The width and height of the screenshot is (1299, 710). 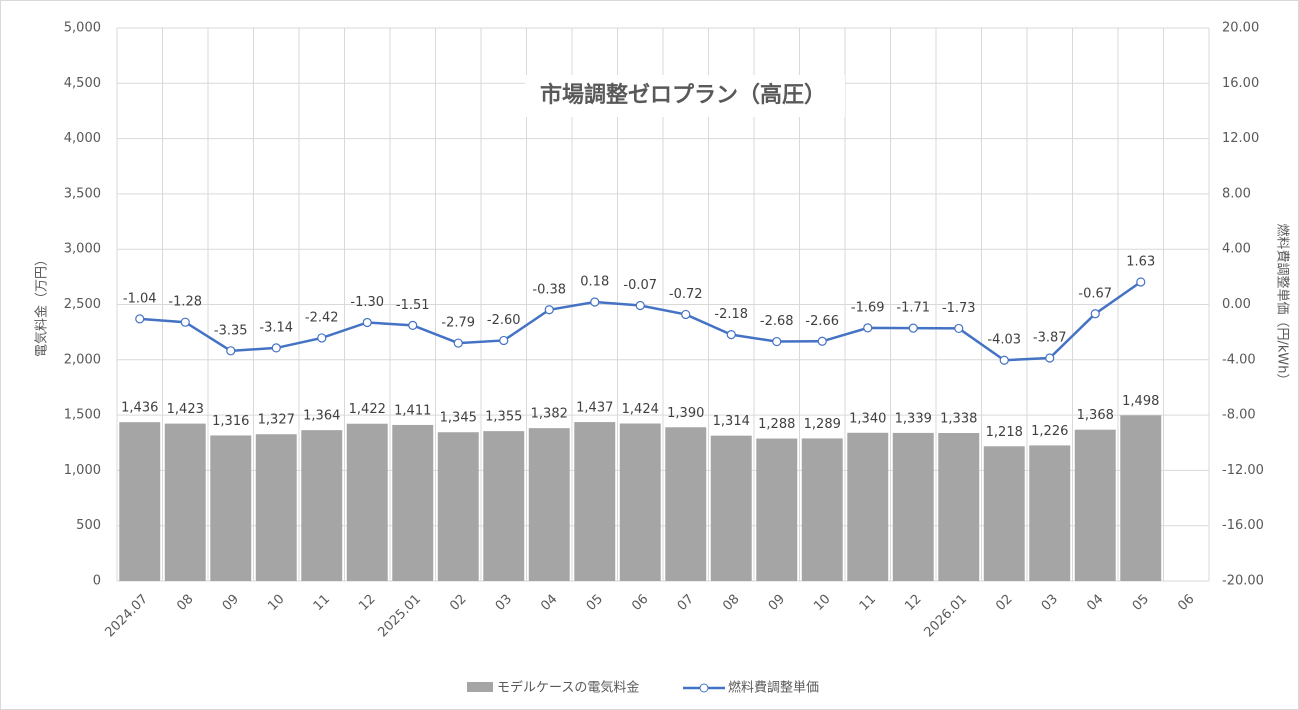 I want to click on y-tick-label: 500, so click(x=88, y=525).